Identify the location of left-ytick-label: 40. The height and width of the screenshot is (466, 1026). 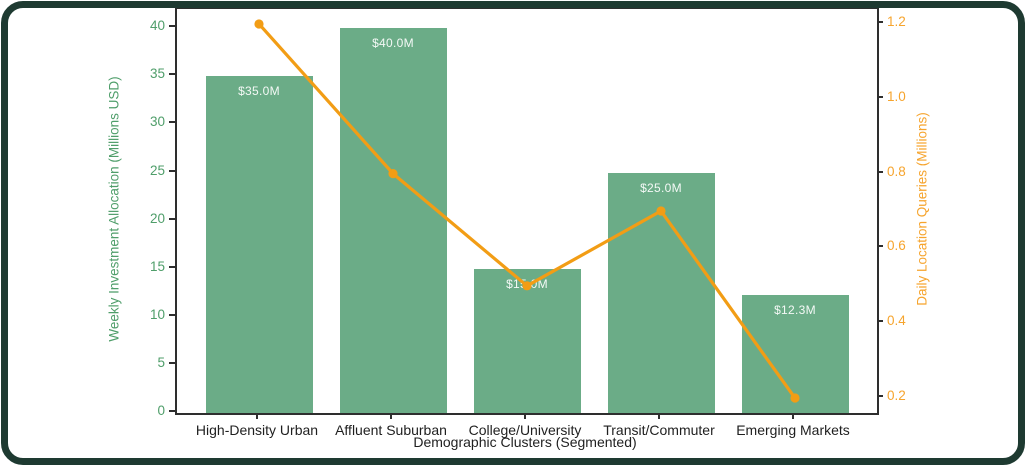
(157, 26).